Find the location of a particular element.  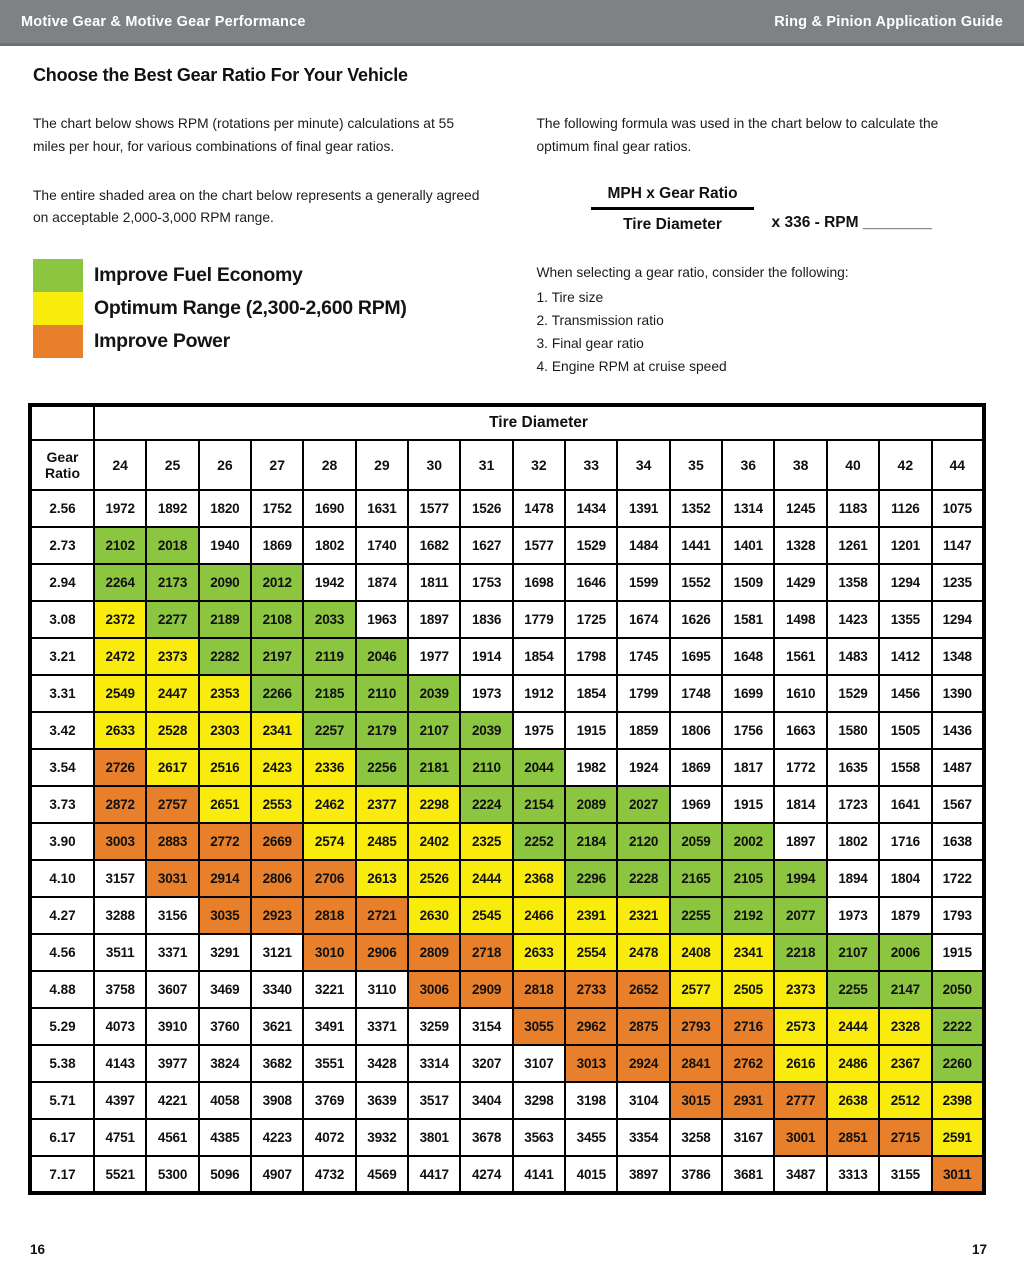

rpm-cell: 3314 is located at coordinates (434, 1064).